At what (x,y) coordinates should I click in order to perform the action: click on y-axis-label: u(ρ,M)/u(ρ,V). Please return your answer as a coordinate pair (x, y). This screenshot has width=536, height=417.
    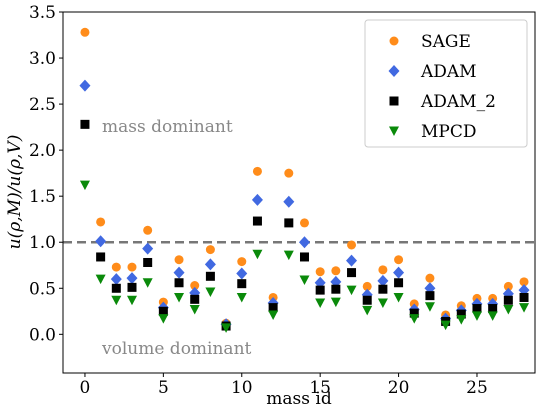
    Looking at the image, I should click on (15, 192).